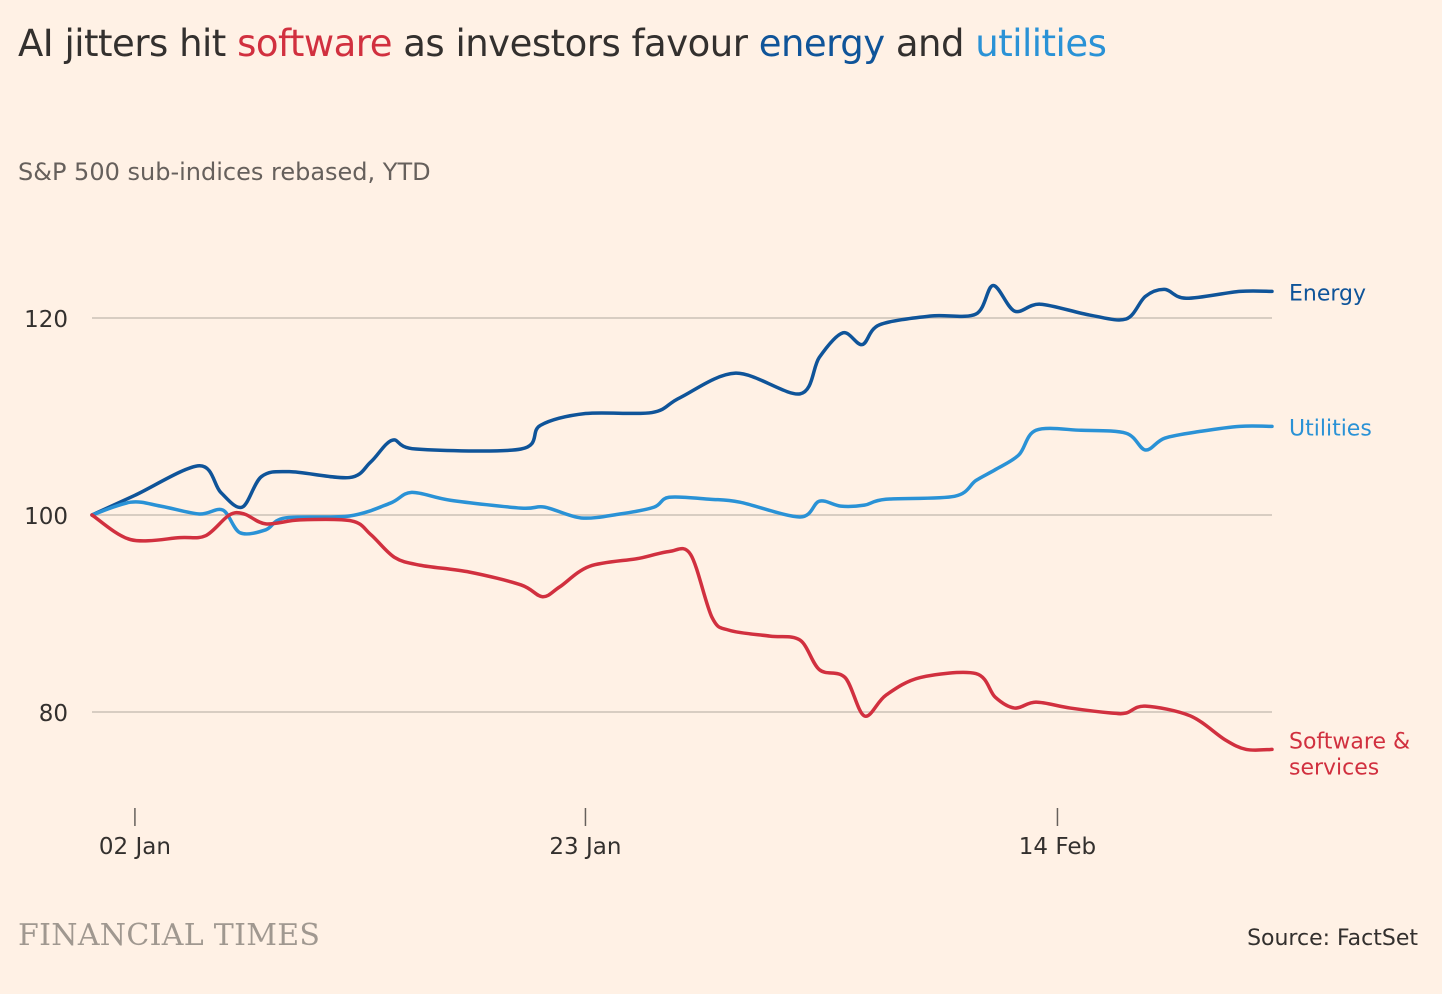  I want to click on y-tick-label: 100, so click(46, 517).